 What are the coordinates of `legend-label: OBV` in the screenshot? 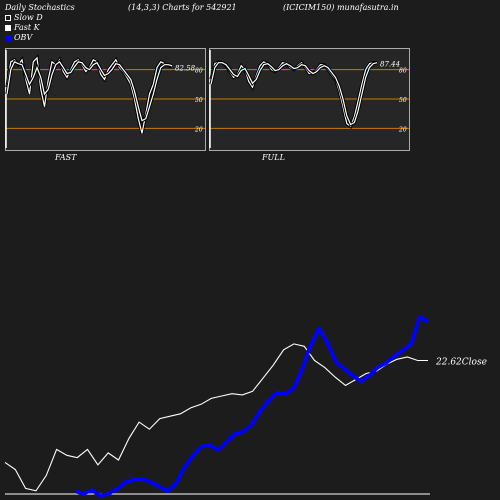 It's located at (23, 37).